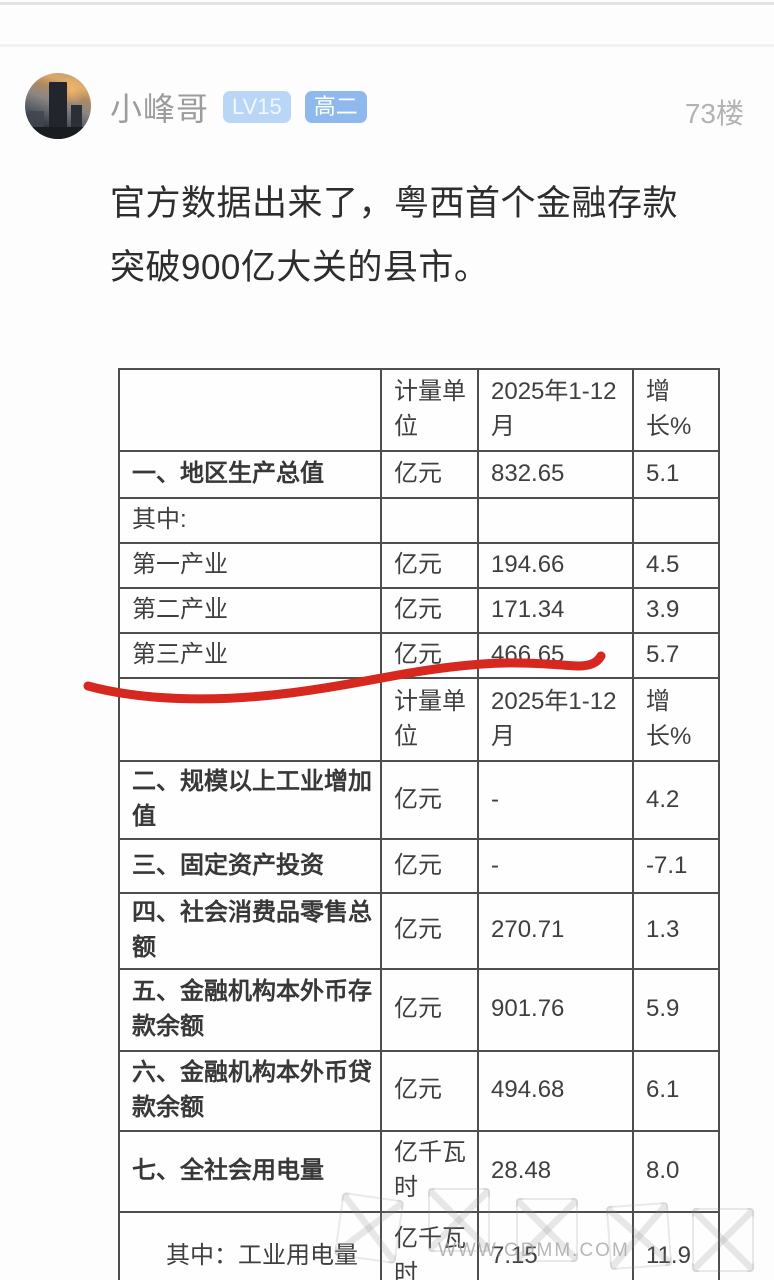 Image resolution: width=774 pixels, height=1280 pixels. What do you see at coordinates (429, 520) in the screenshot?
I see `cell-unit` at bounding box center [429, 520].